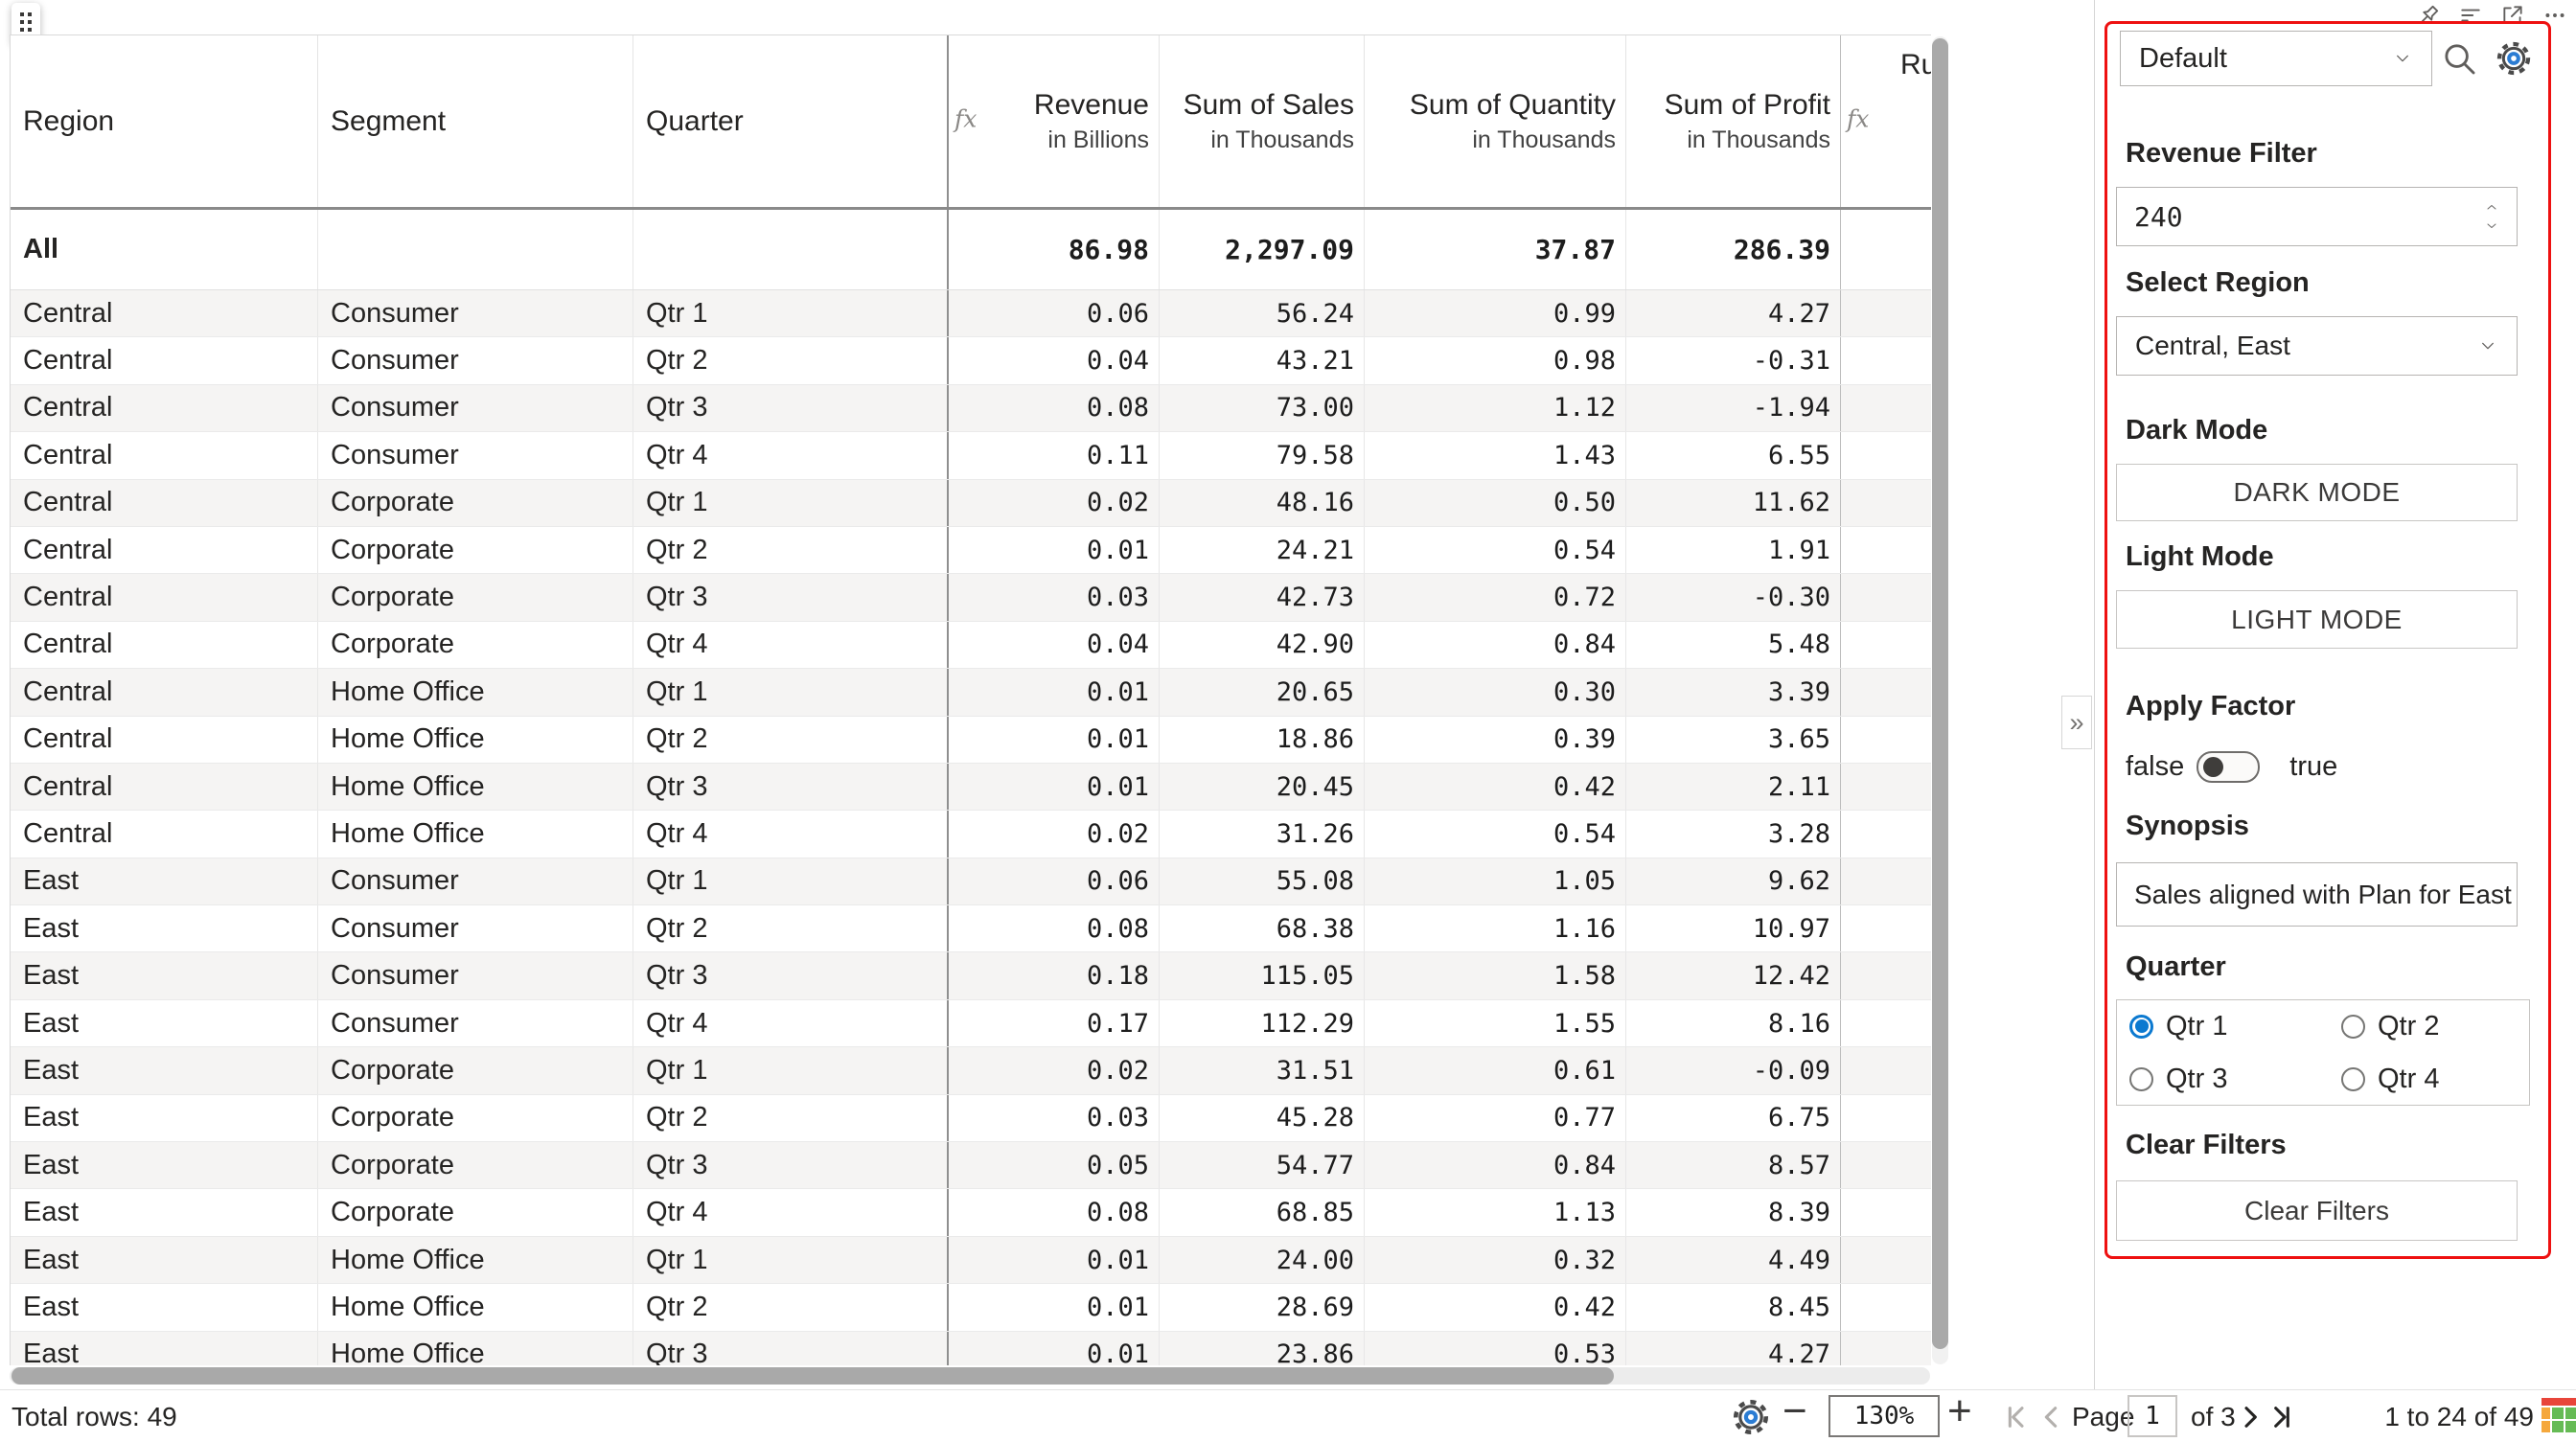 The width and height of the screenshot is (2576, 1442). I want to click on table-total-row: All 86.98 2,297.09 37.87 286.39, so click(971, 250).